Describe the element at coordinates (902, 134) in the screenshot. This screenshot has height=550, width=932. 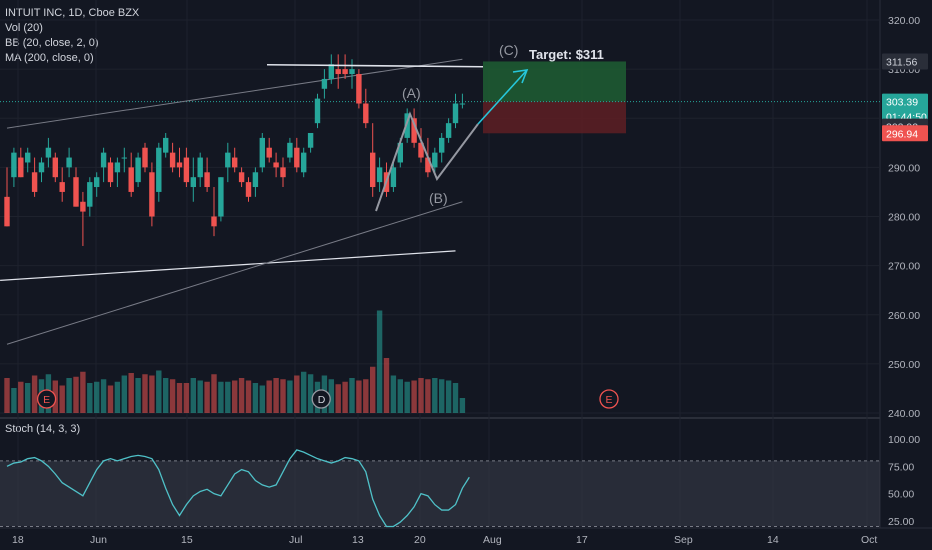
I see `price-badge-label: 296.94` at that location.